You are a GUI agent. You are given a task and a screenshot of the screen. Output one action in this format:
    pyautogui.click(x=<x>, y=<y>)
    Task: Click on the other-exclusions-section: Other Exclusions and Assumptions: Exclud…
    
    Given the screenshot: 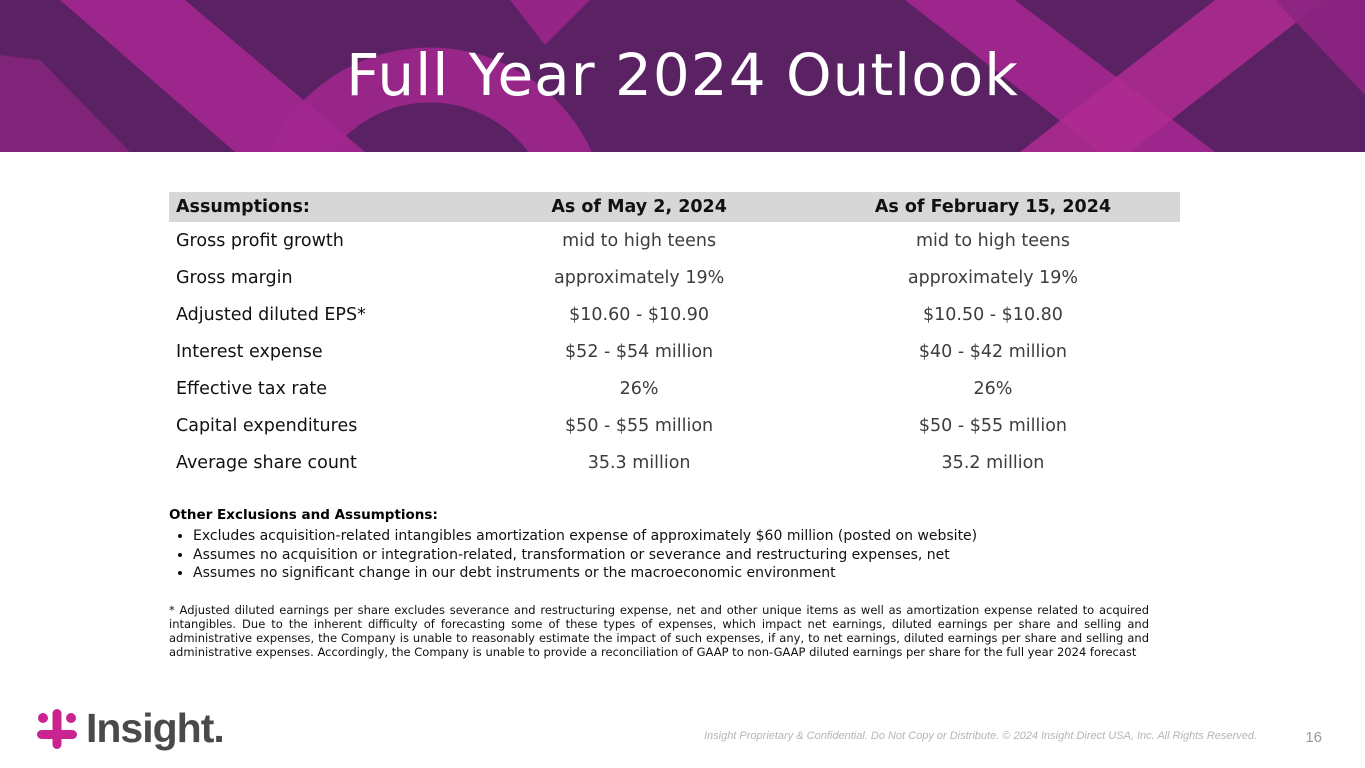 What is the action you would take?
    pyautogui.click(x=674, y=544)
    